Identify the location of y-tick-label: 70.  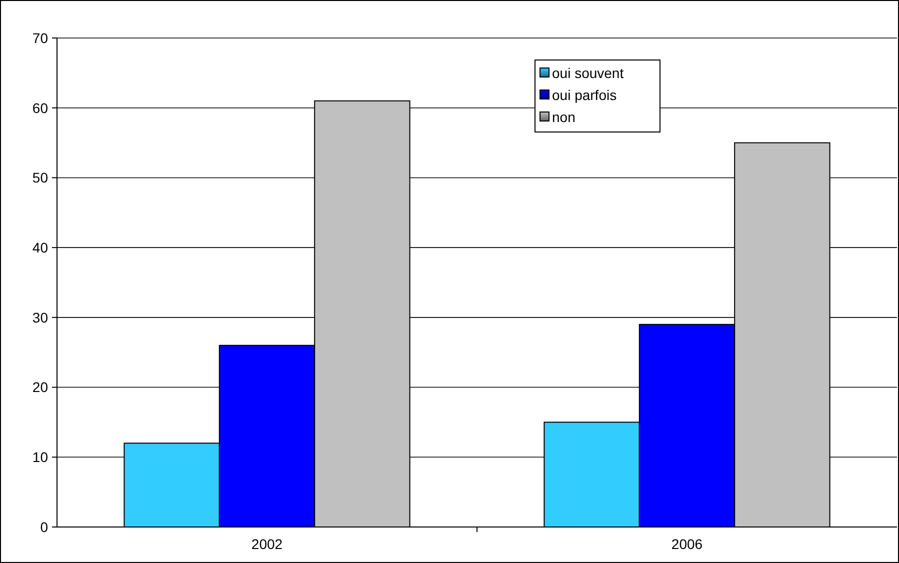
(40, 38).